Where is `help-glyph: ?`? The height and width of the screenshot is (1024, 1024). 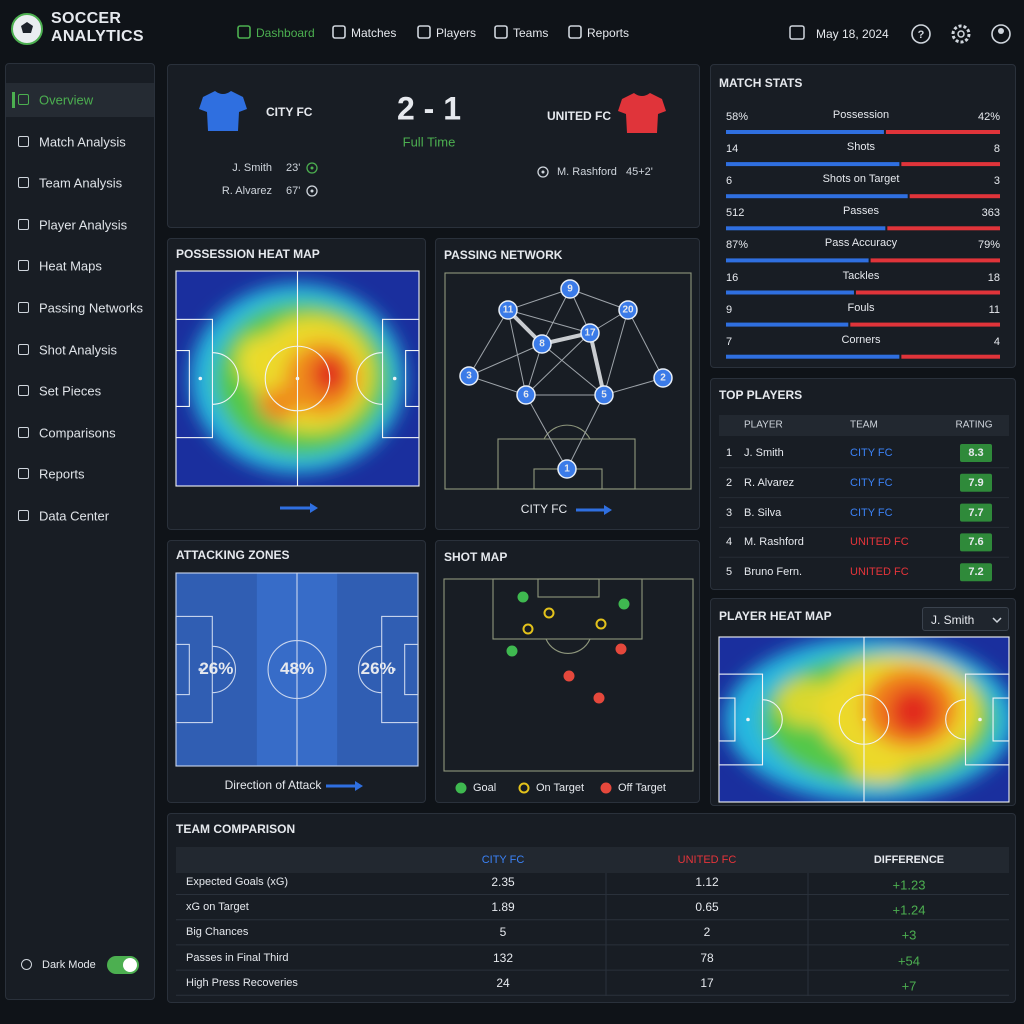
help-glyph: ? is located at coordinates (921, 35).